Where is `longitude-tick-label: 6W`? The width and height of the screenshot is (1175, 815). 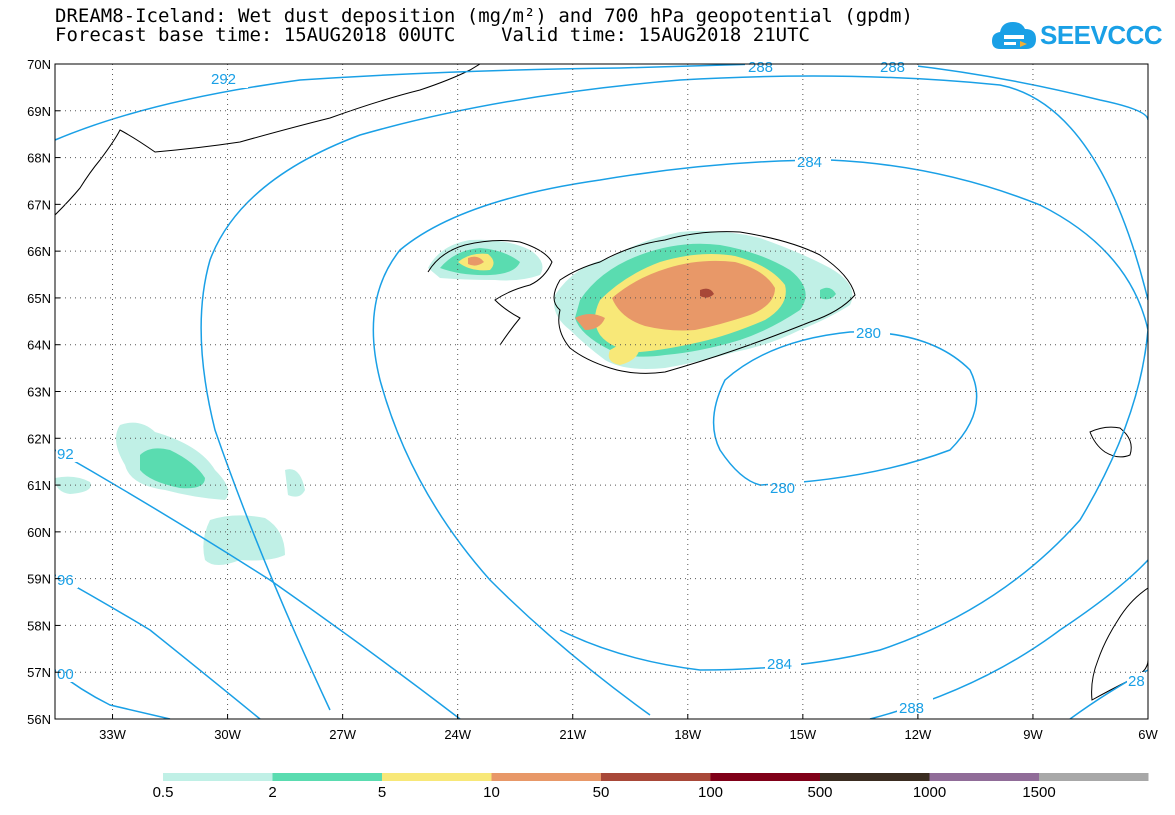 longitude-tick-label: 6W is located at coordinates (1148, 734).